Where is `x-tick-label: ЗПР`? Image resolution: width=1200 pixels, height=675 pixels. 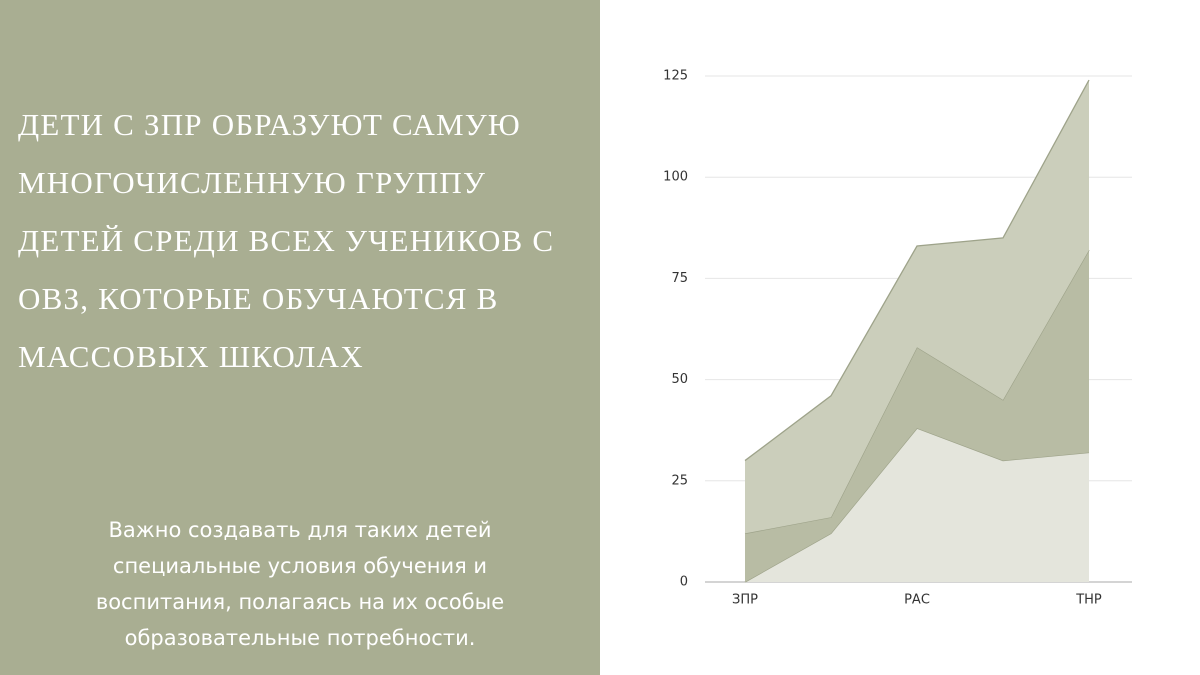
x-tick-label: ЗПР is located at coordinates (745, 600).